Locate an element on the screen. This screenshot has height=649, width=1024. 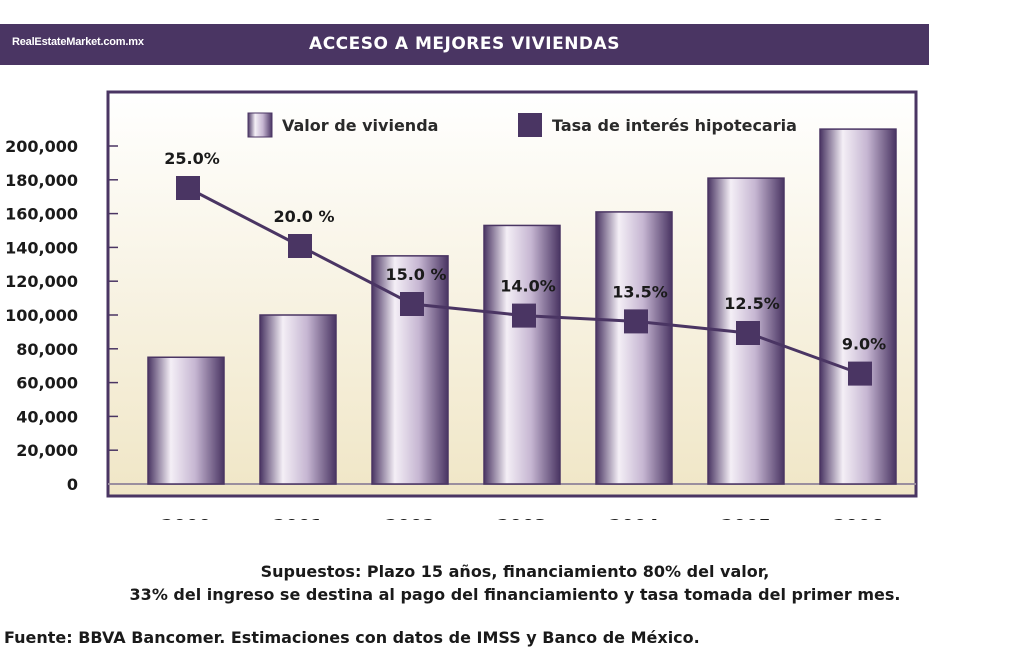
y-tick-label: 160,000 is located at coordinates (41, 214).